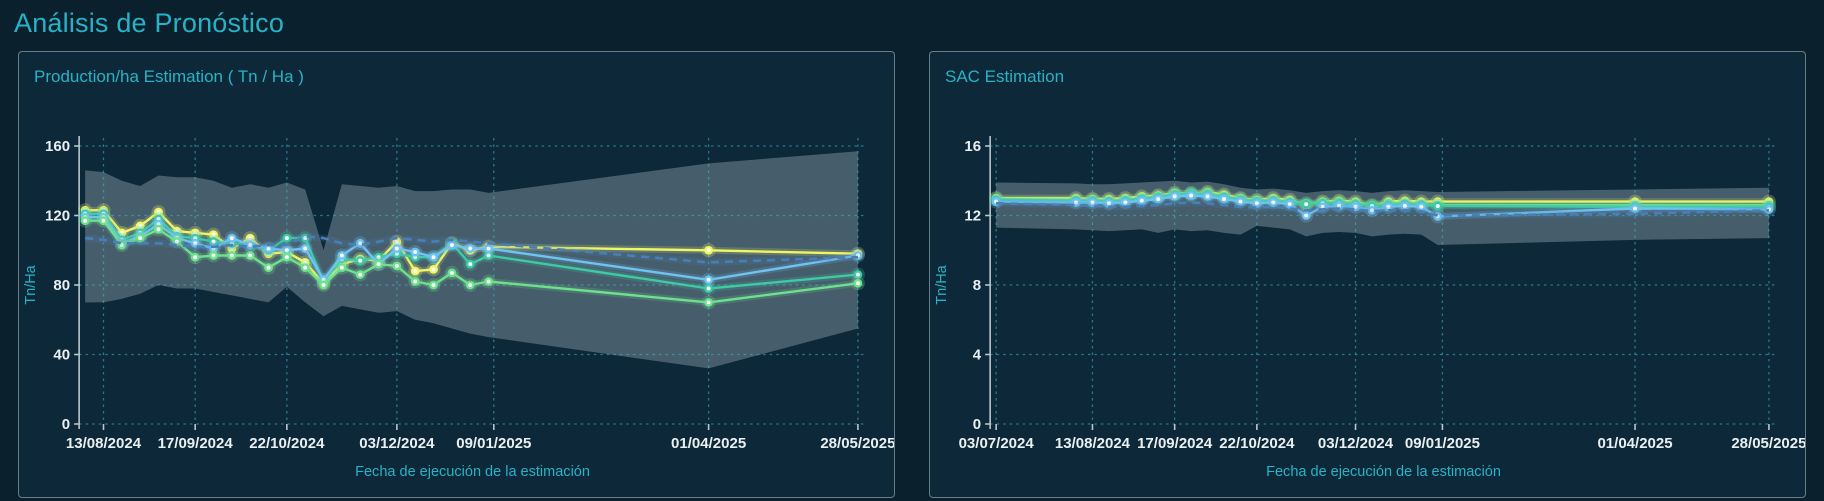 This screenshot has width=1824, height=501. I want to click on x-tick-label: 22/10/2024, so click(1257, 443).